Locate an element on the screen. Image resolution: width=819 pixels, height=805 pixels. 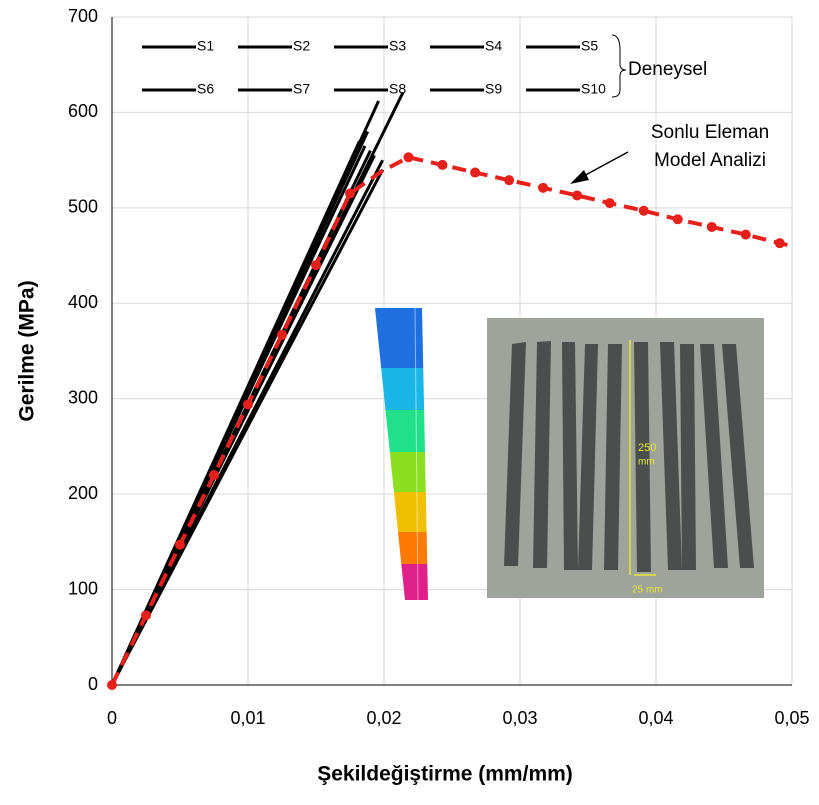
annotation-arrowhead is located at coordinates (579, 177).